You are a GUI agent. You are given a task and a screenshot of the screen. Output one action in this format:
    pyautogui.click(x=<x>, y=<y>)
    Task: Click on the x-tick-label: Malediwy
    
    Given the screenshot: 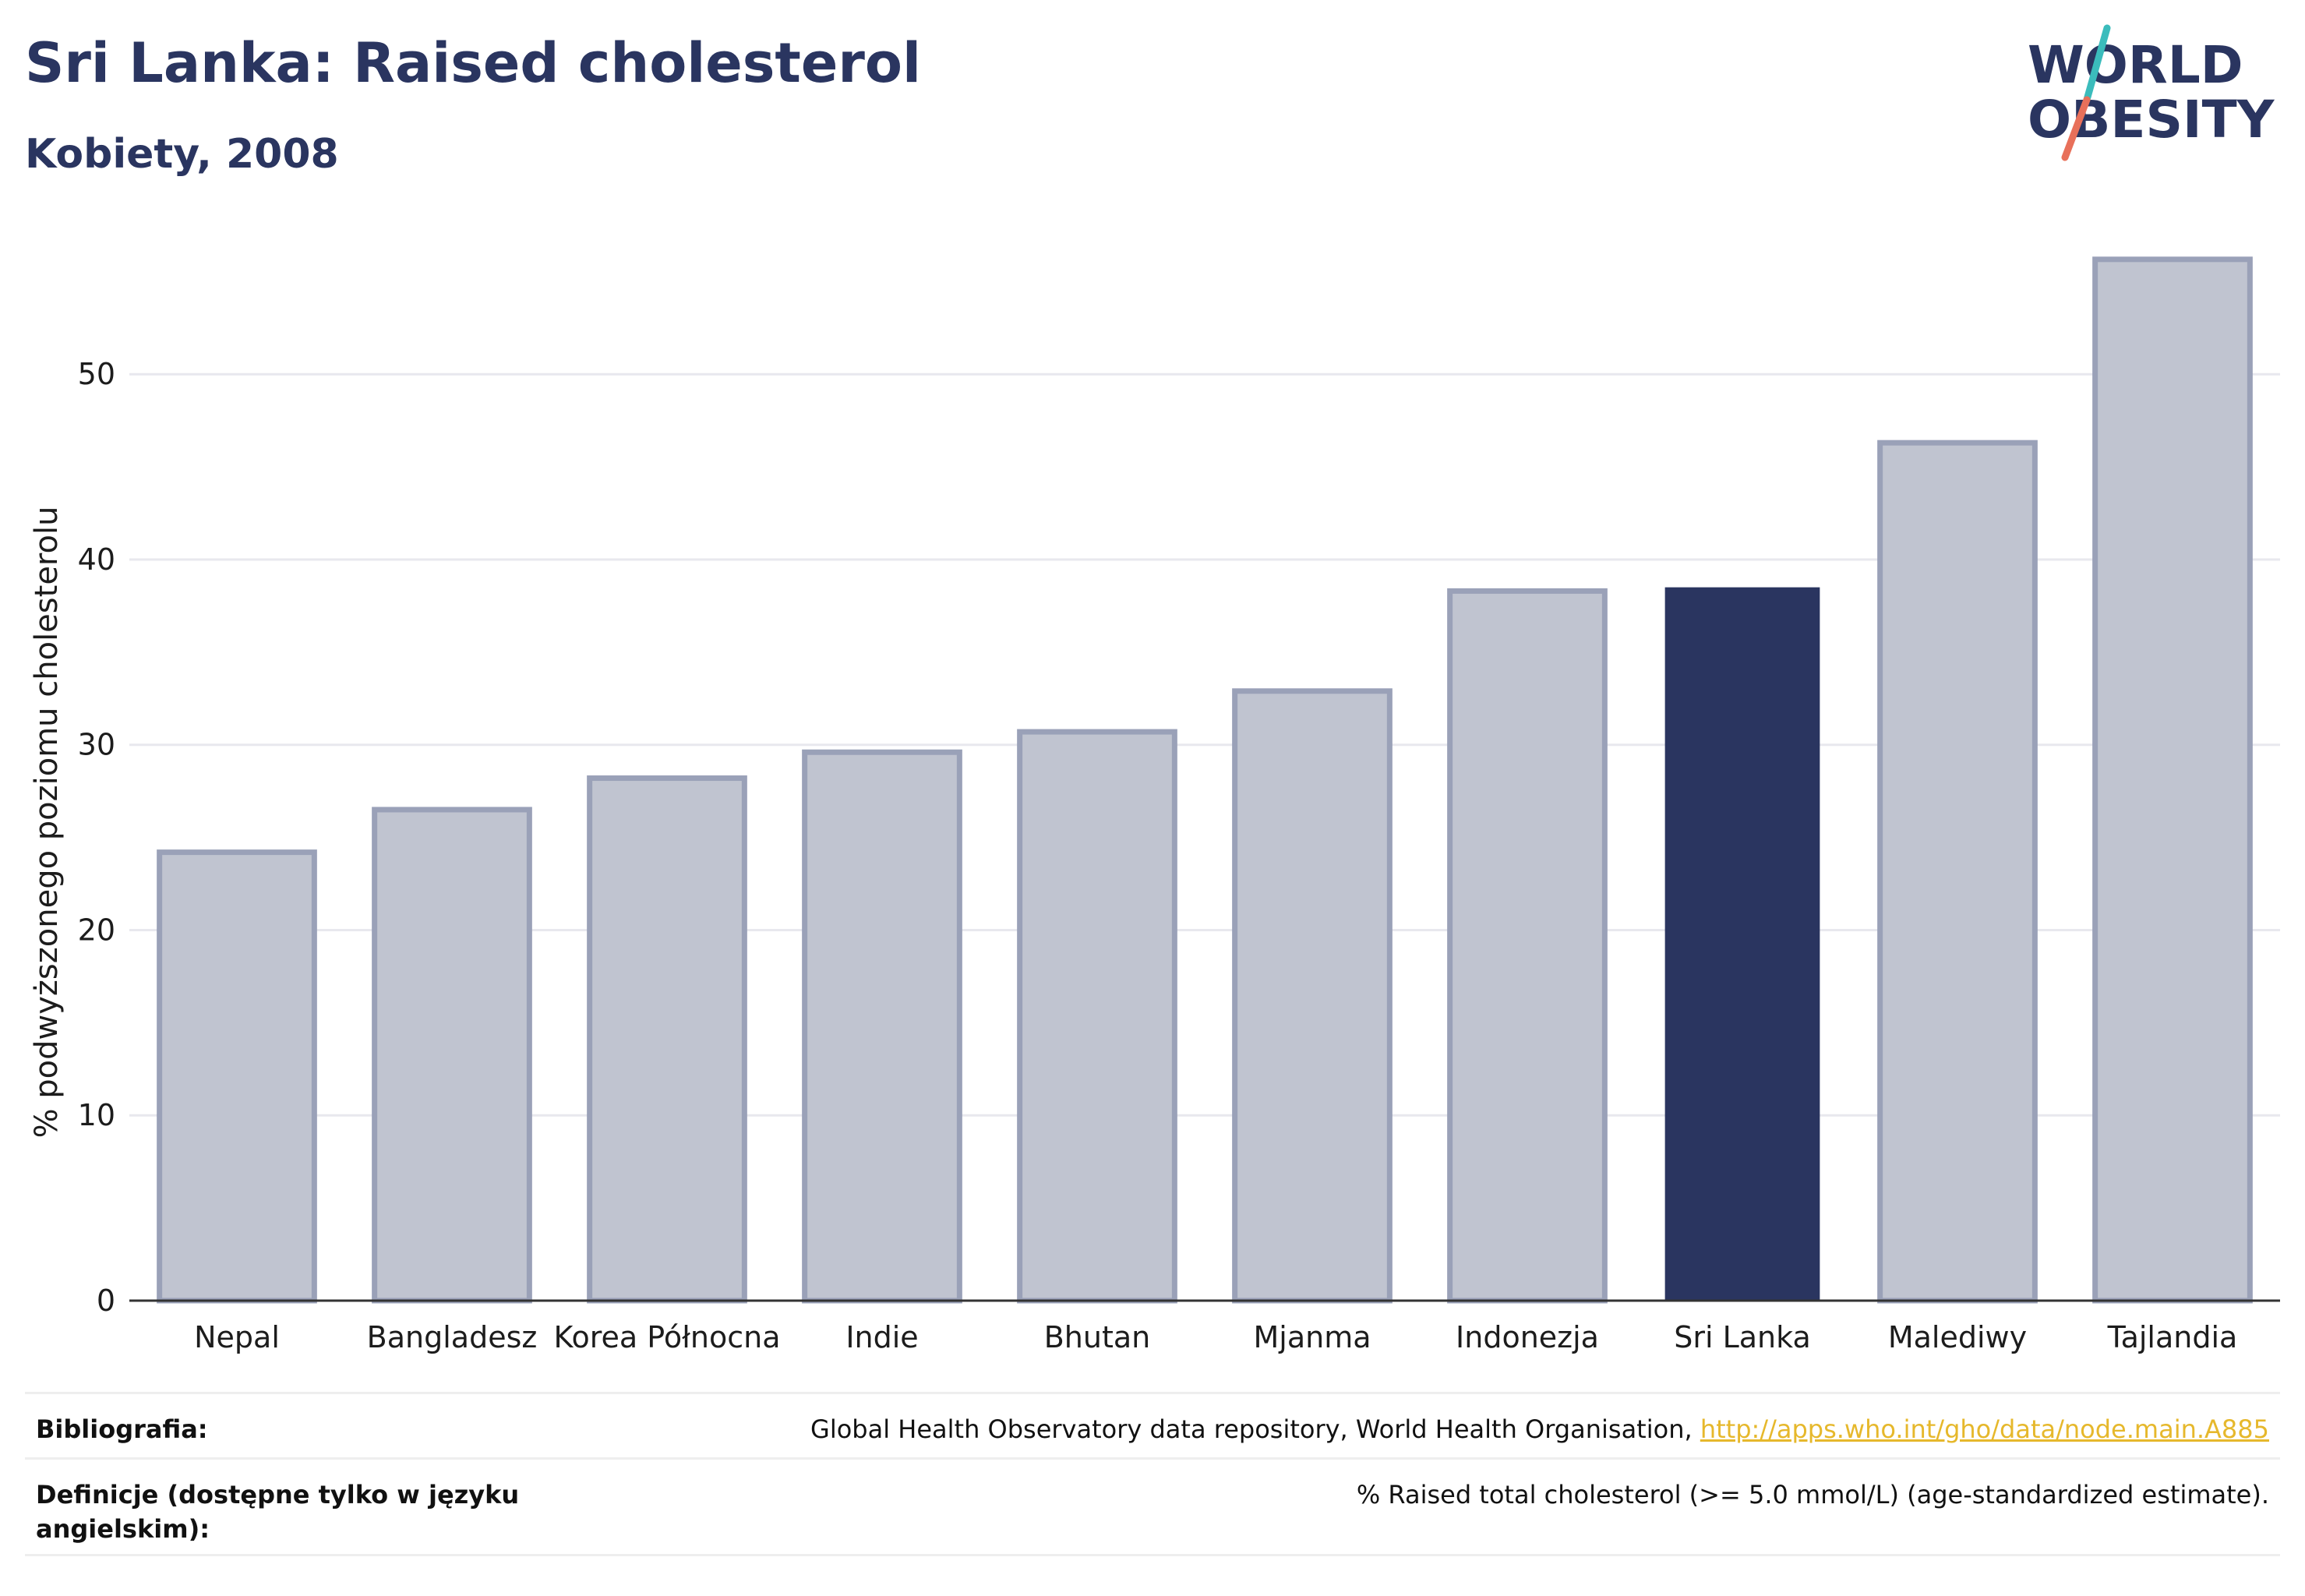 What is the action you would take?
    pyautogui.click(x=1957, y=1337)
    